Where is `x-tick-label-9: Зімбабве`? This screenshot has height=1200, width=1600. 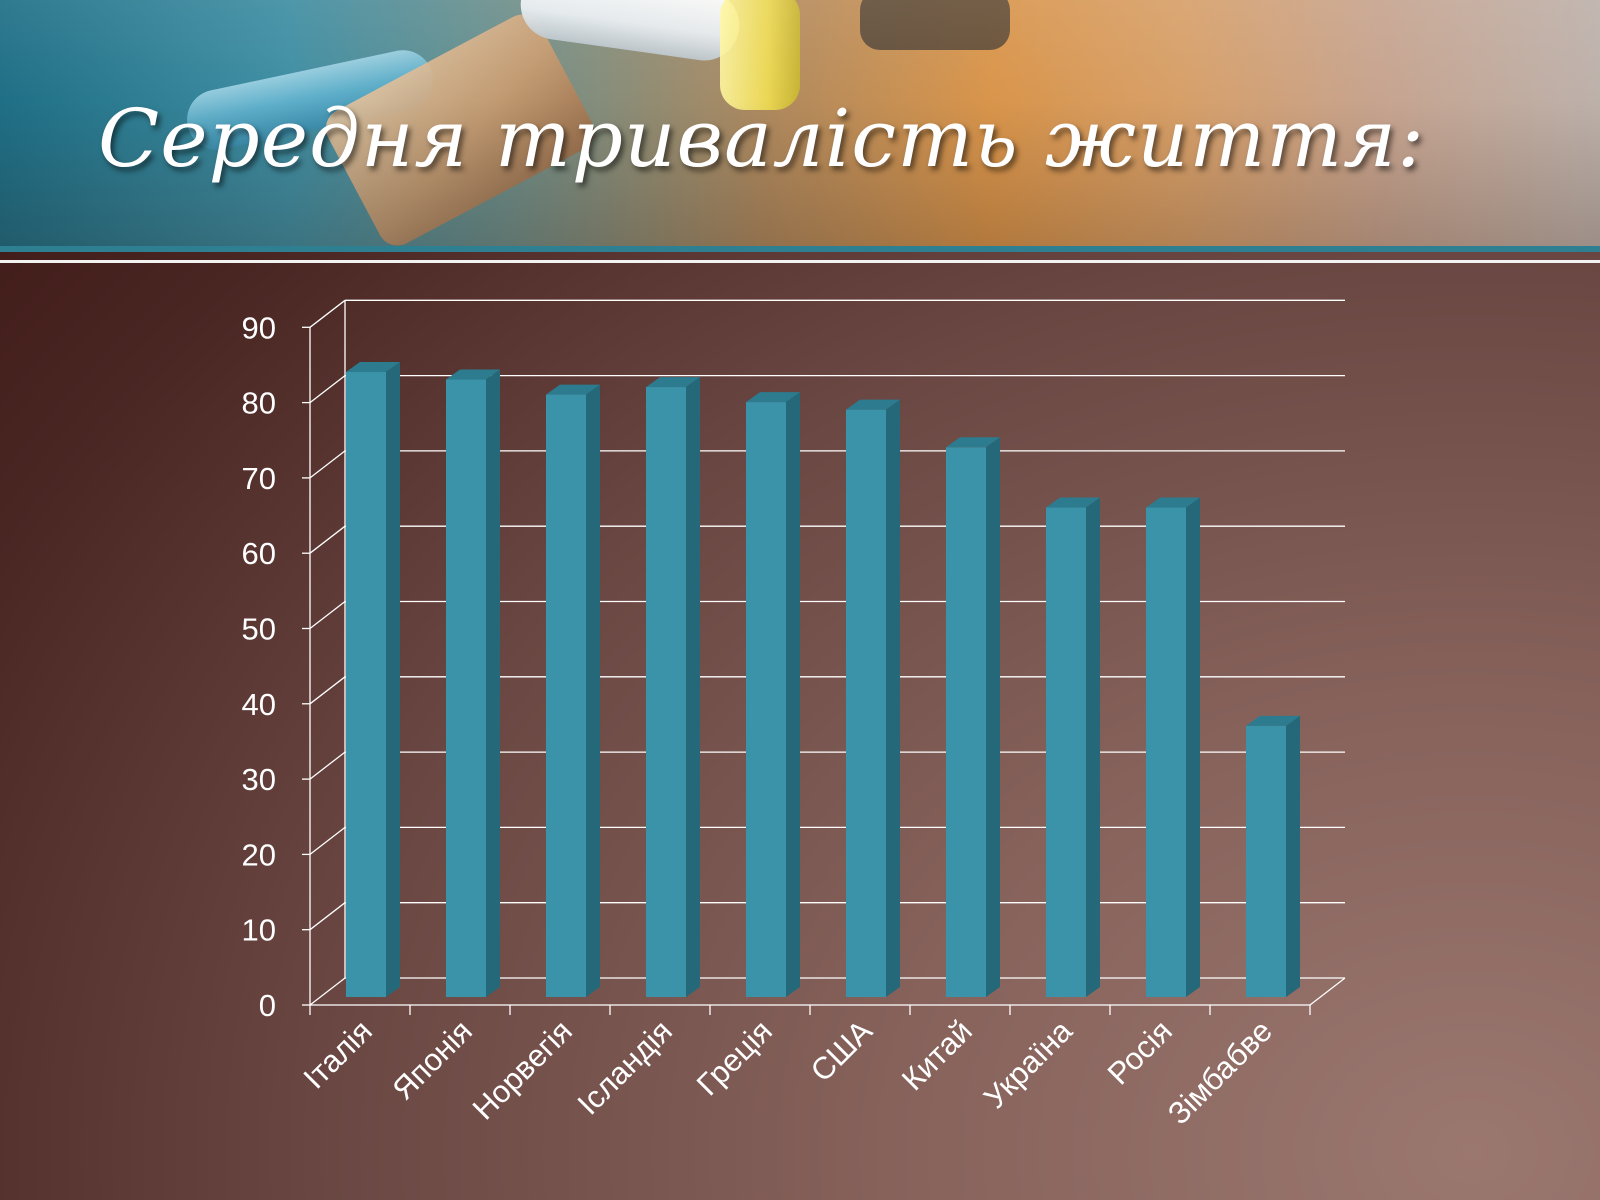 x-tick-label-9: Зімбабве is located at coordinates (1220, 1072).